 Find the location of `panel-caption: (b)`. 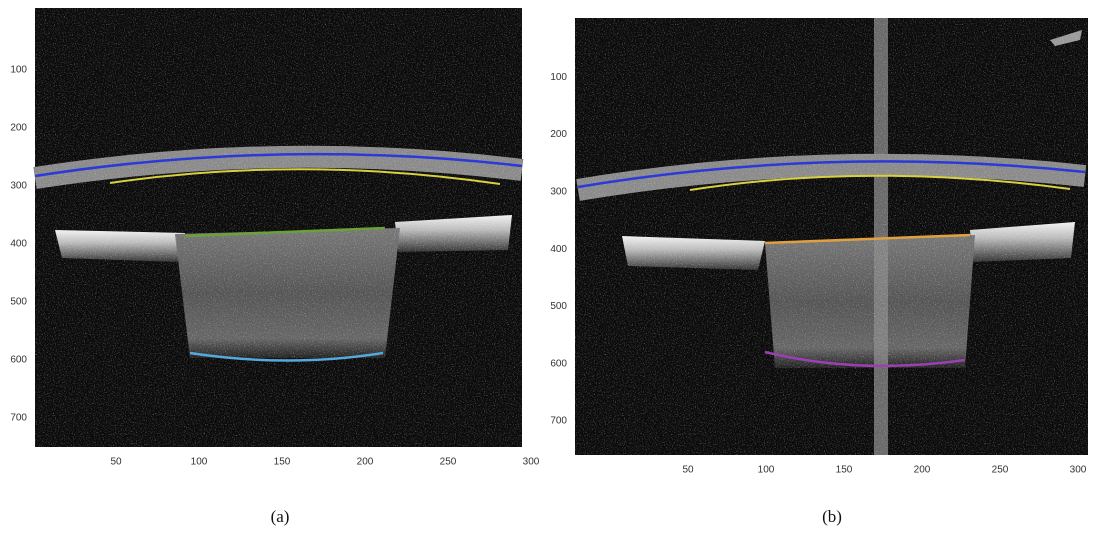

panel-caption: (b) is located at coordinates (832, 516).